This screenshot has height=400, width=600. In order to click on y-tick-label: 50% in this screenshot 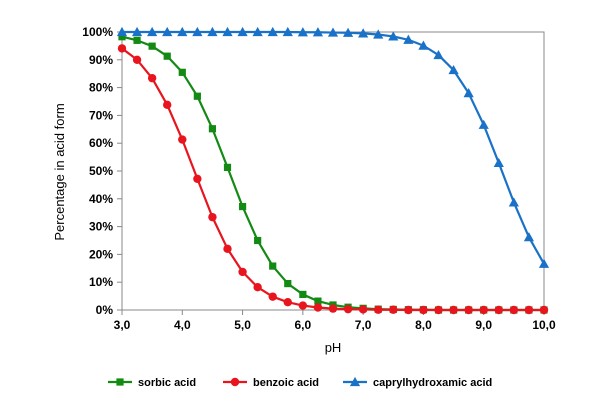, I will do `click(101, 171)`.